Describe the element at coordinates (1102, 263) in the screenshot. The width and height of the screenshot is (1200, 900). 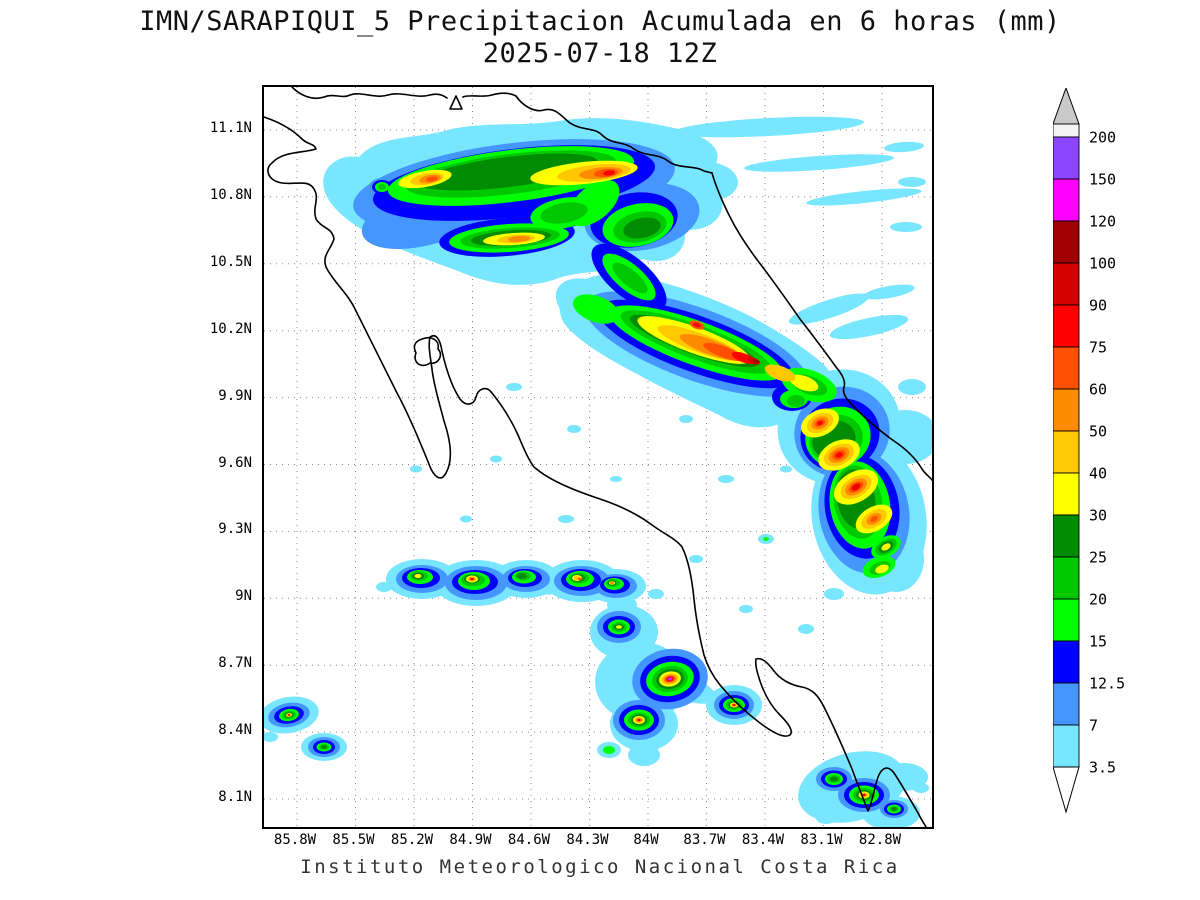
I see `legend-tick-label: 100` at that location.